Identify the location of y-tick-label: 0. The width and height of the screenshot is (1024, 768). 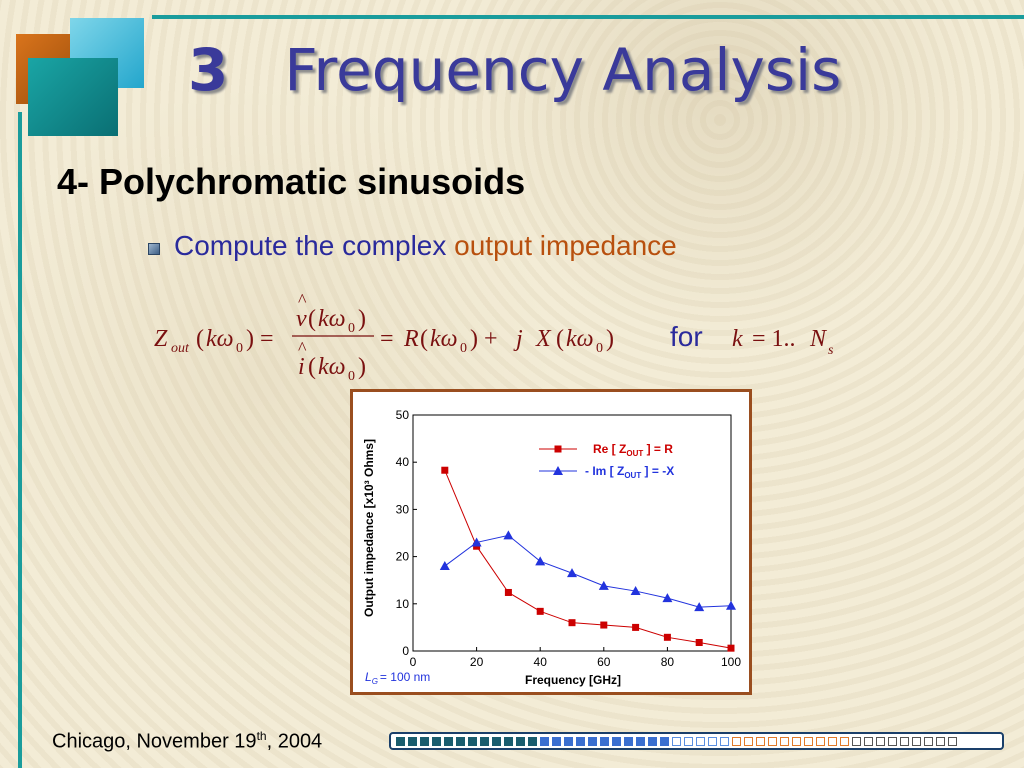
(405, 651).